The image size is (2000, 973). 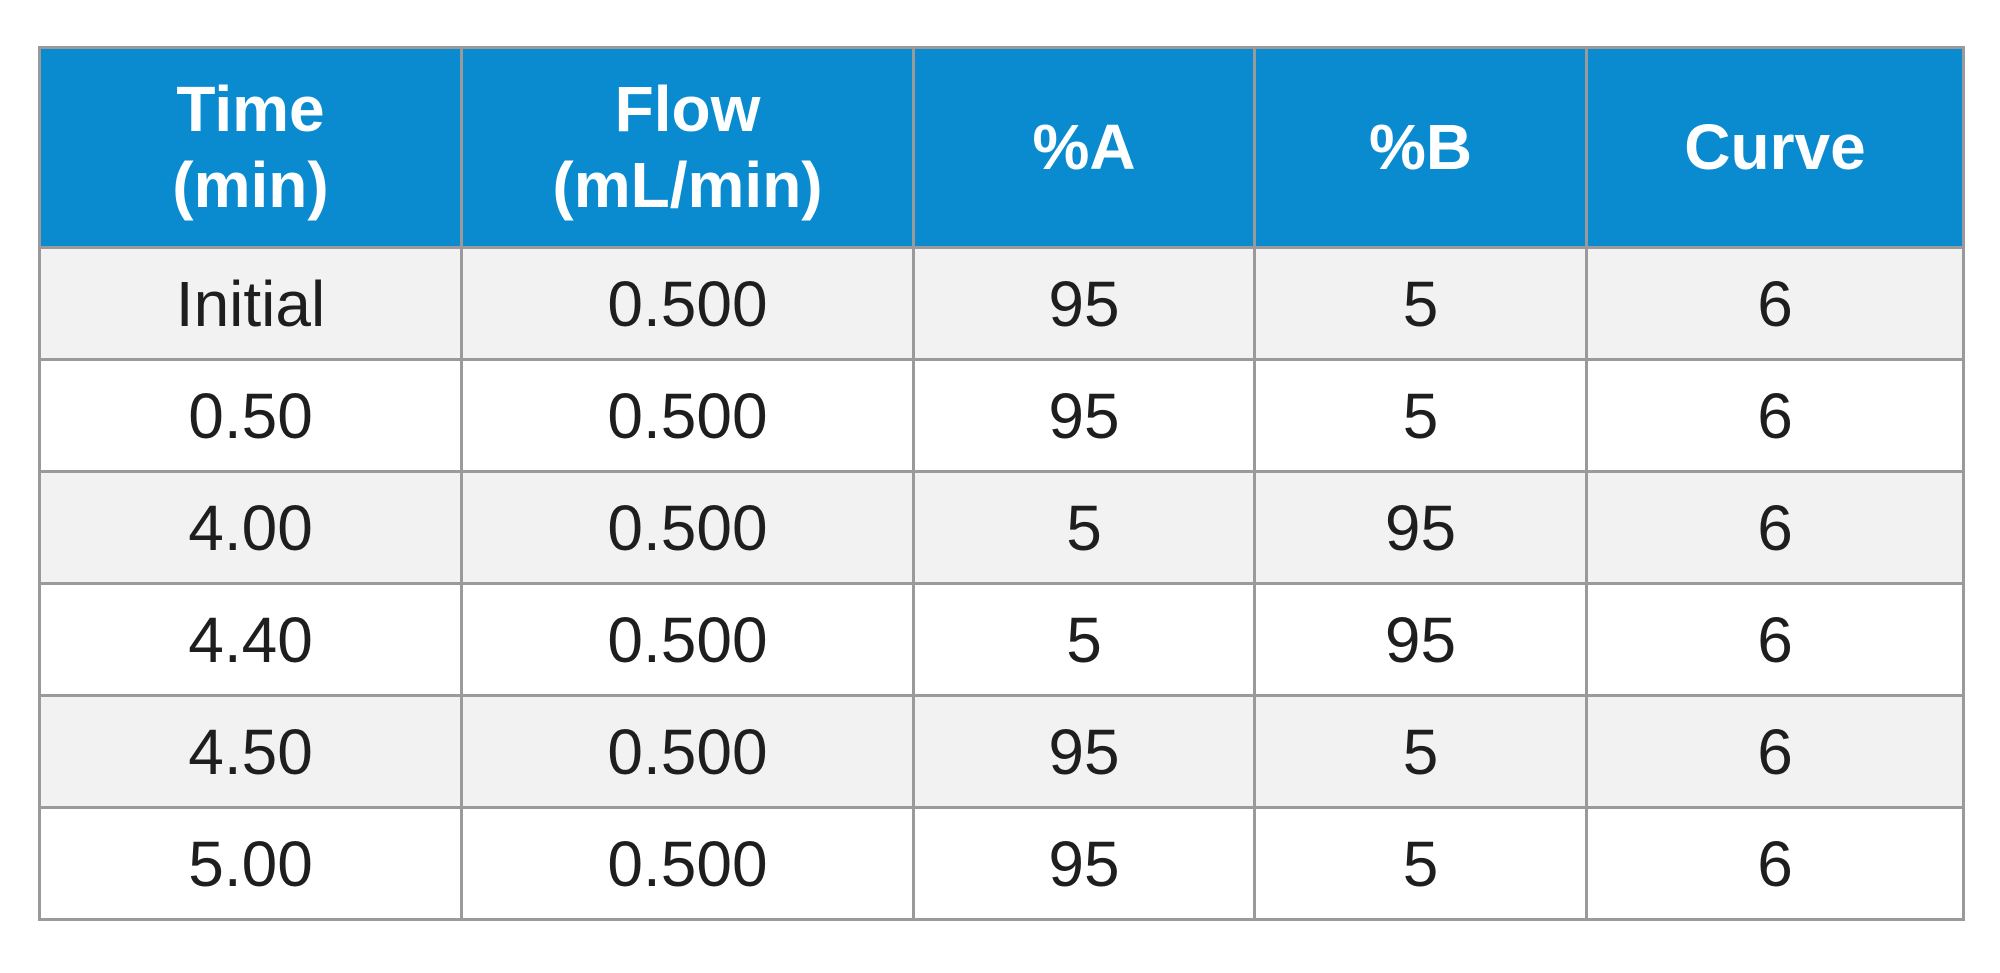 What do you see at coordinates (687, 184) in the screenshot?
I see `column-header-flow-unit: (mL/min)` at bounding box center [687, 184].